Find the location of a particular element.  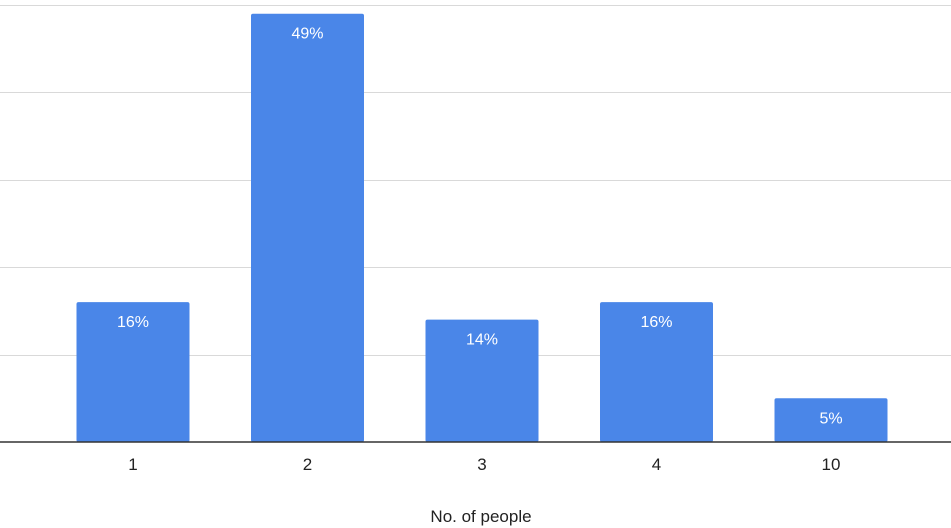

bar-data-label: 5% is located at coordinates (830, 418).